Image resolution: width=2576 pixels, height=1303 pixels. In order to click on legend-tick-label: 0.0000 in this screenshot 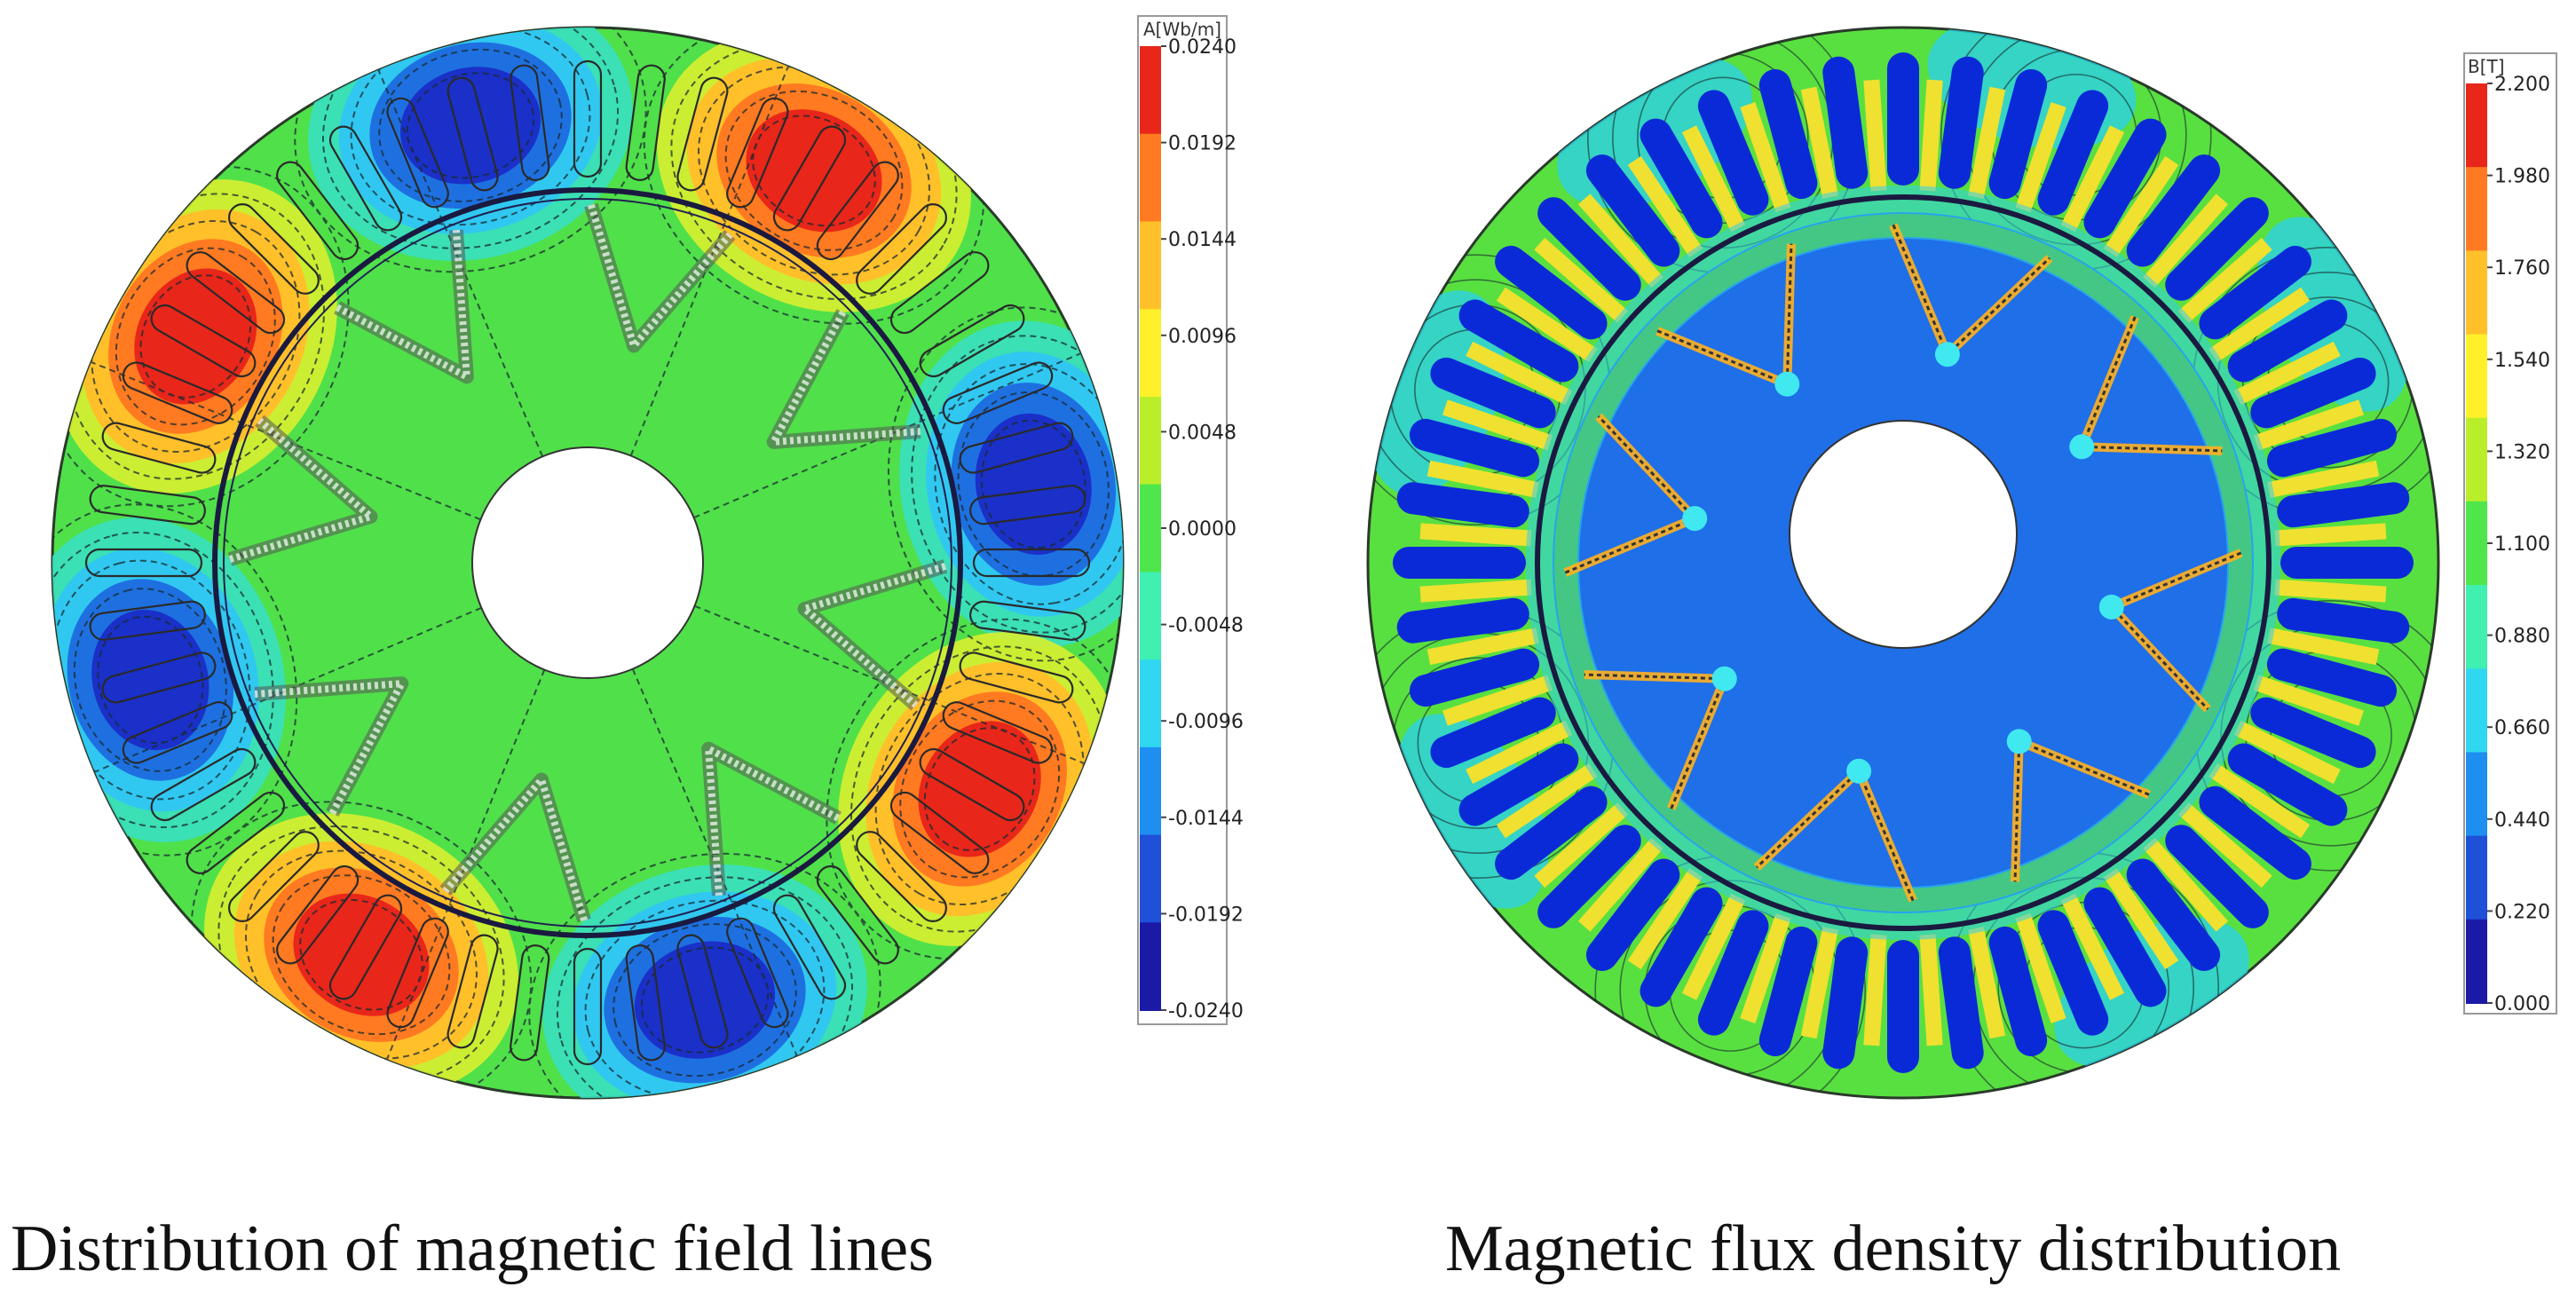, I will do `click(1202, 529)`.